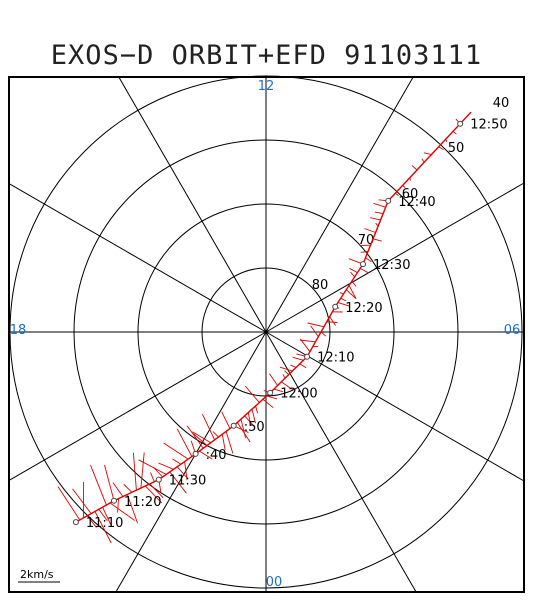 This screenshot has height=600, width=533. What do you see at coordinates (274, 582) in the screenshot?
I see `mlt-label-00: 00` at bounding box center [274, 582].